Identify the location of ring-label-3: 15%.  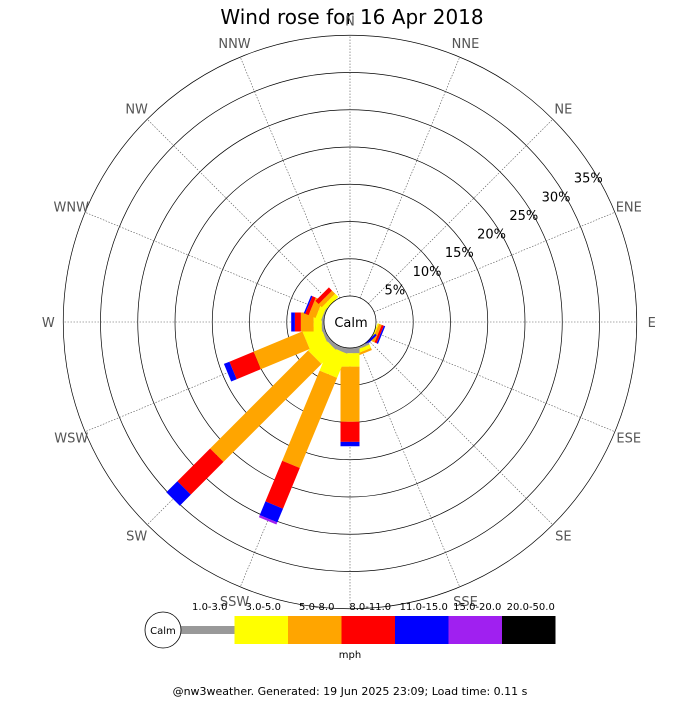
(459, 253).